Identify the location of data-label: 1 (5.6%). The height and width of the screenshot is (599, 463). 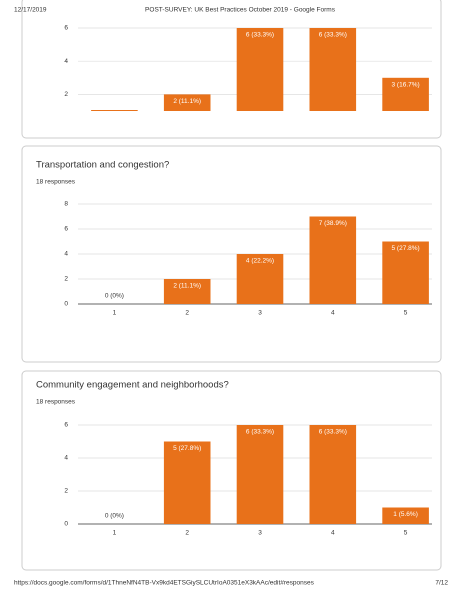
(405, 514).